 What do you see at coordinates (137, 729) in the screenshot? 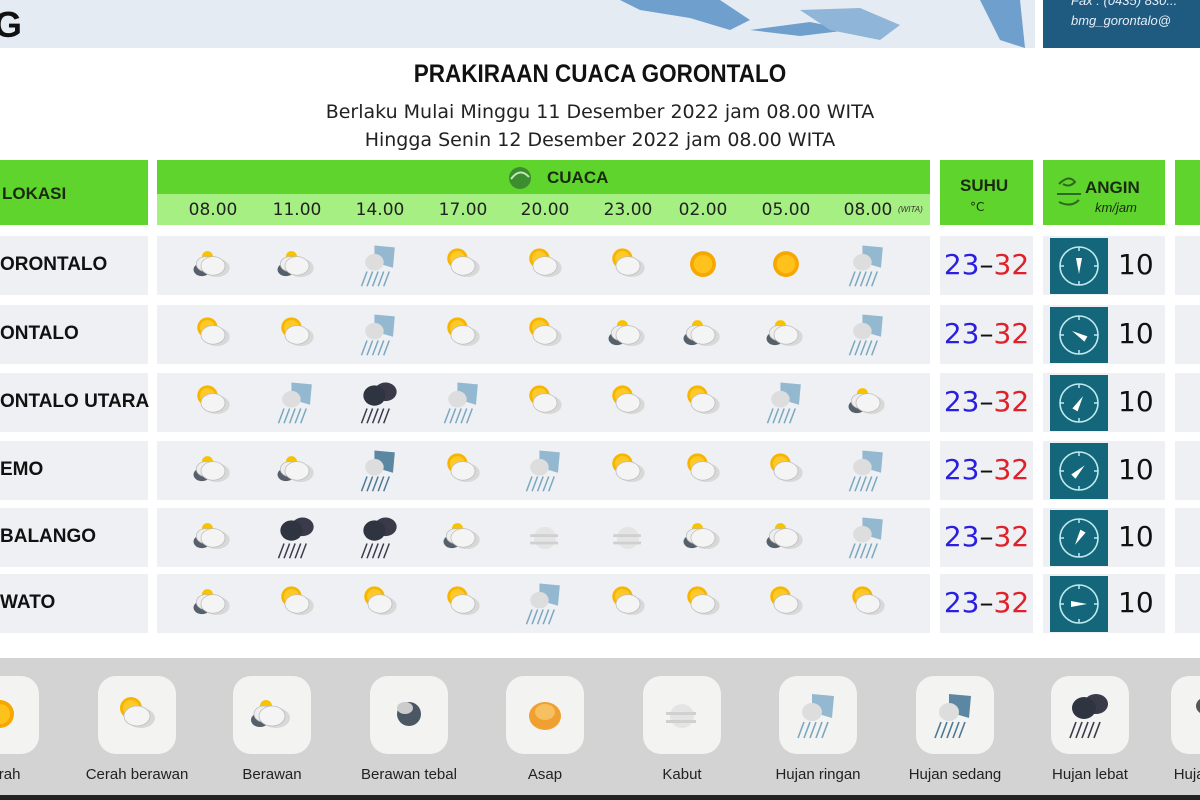
I see `legend-item: Cerah berawan` at bounding box center [137, 729].